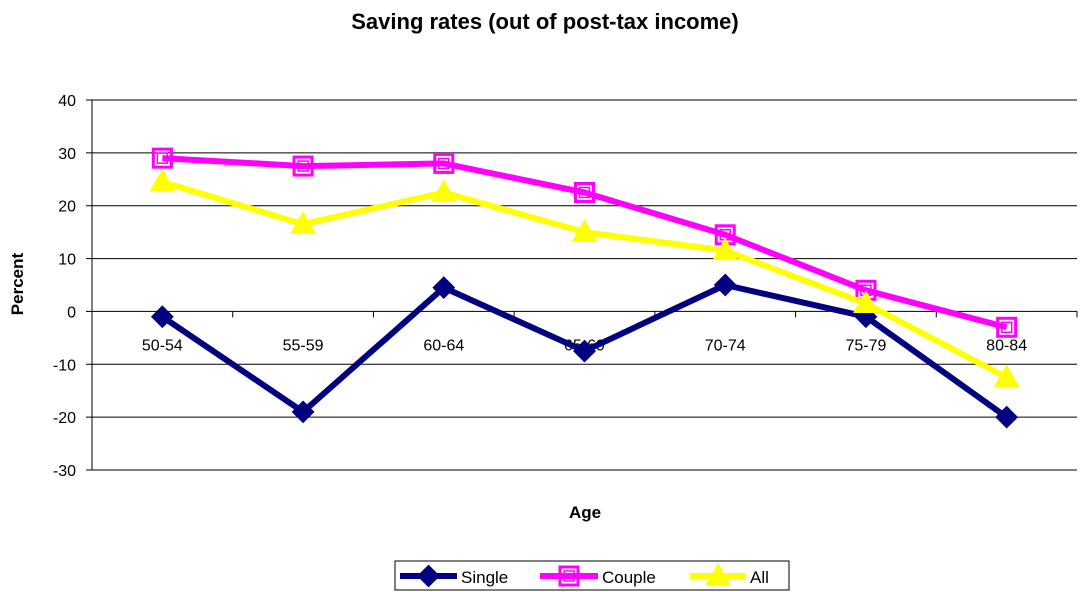 The image size is (1081, 592). I want to click on y-tick-label: -10, so click(64, 365).